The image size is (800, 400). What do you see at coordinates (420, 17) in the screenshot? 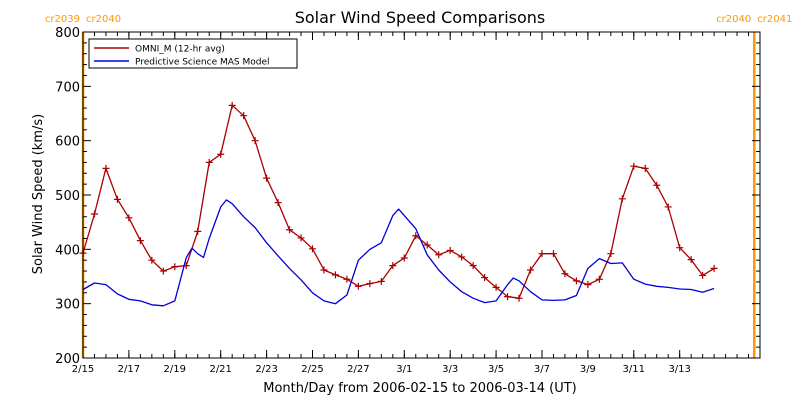
I see `chart-title: Solar Wind Speed Comparisons` at bounding box center [420, 17].